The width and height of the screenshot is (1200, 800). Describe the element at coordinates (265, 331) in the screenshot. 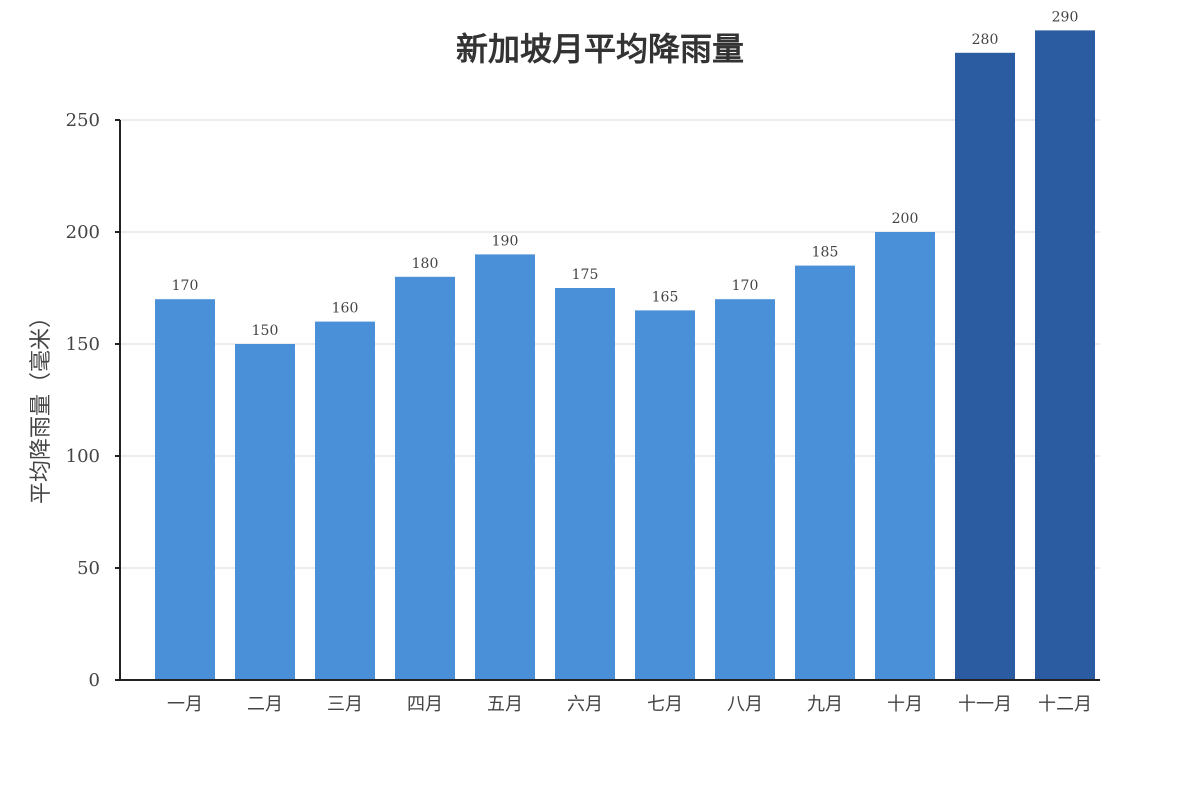

I see `data-label: 150` at that location.